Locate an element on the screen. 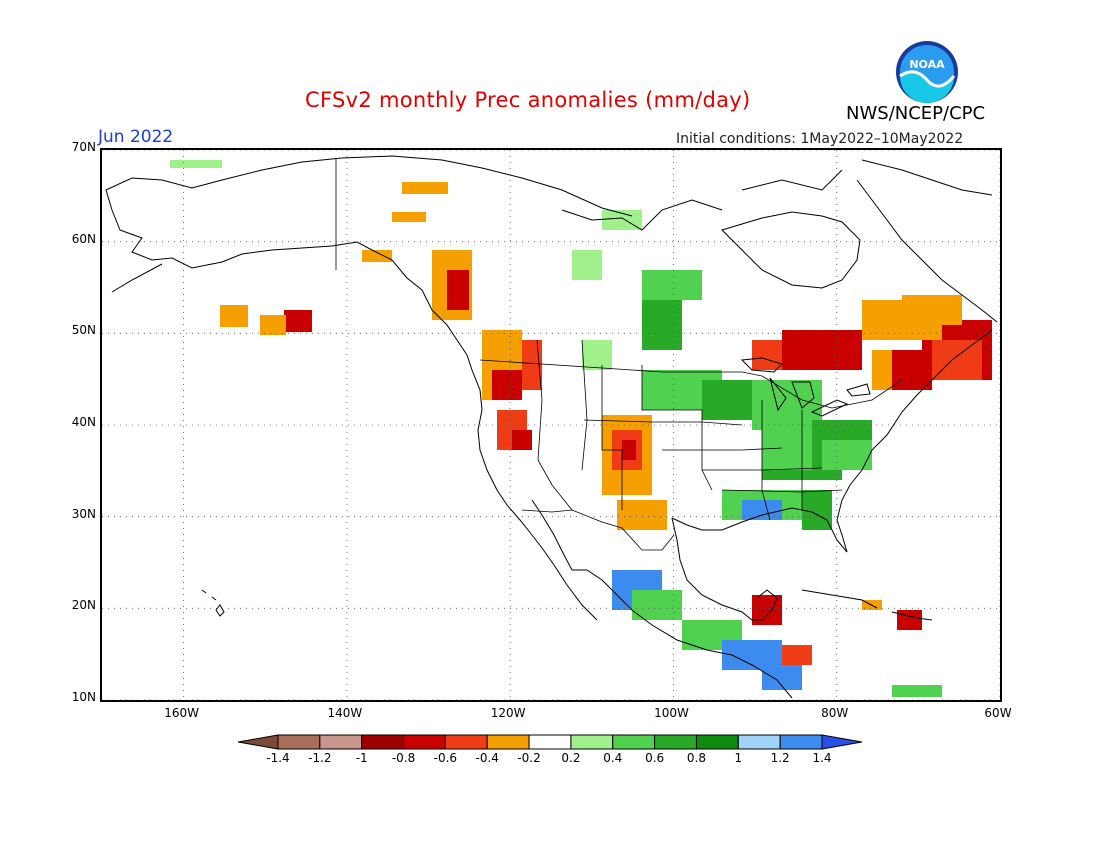 Image resolution: width=1100 pixels, height=850 pixels. colorbar-low-arrow is located at coordinates (258, 742).